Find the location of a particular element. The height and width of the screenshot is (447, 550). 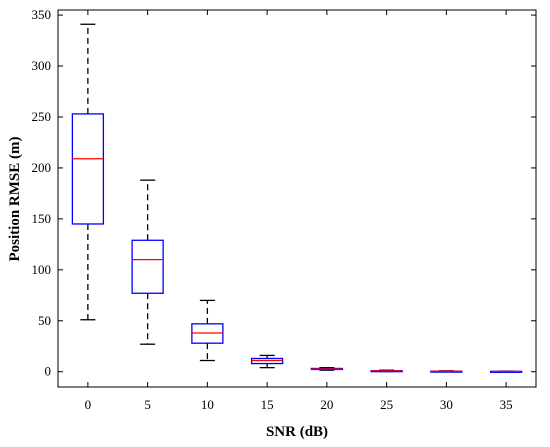

x-tick-label: 30 is located at coordinates (446, 404).